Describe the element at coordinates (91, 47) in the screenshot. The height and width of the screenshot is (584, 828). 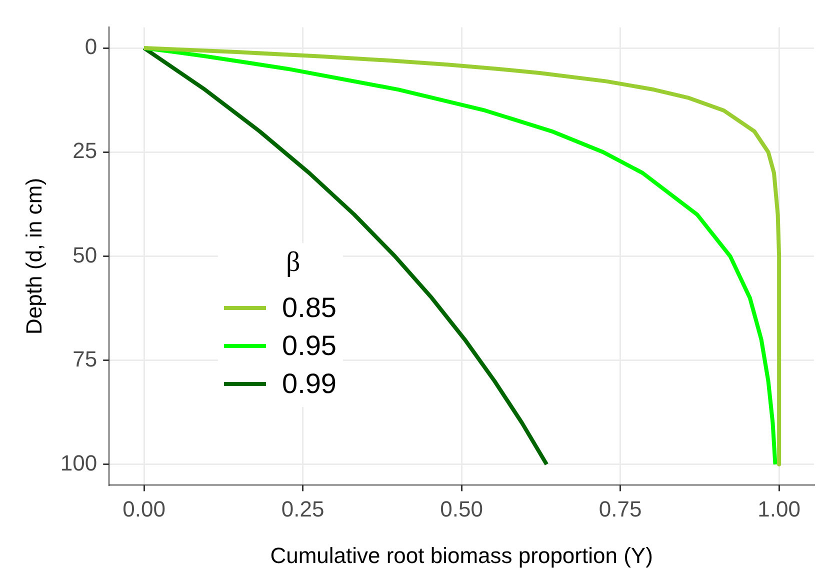
I see `y-tick-label: 0` at that location.